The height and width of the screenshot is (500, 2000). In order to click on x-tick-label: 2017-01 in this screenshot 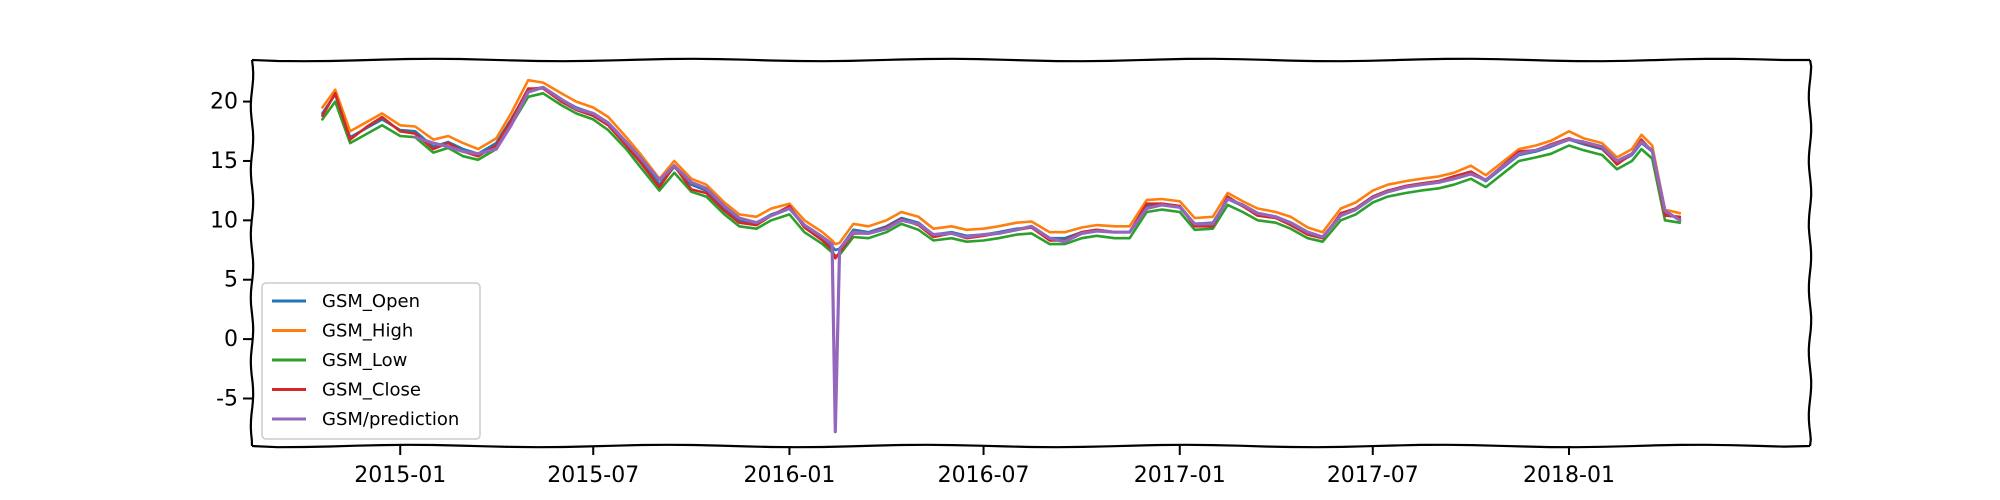, I will do `click(1180, 475)`.